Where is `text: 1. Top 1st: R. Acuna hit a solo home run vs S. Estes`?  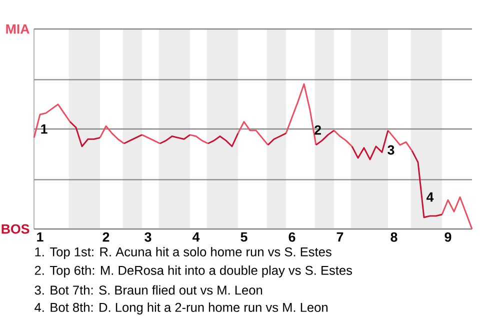 text: 1. Top 1st: R. Acuna hit a solo home run vs S. Estes is located at coordinates (183, 253).